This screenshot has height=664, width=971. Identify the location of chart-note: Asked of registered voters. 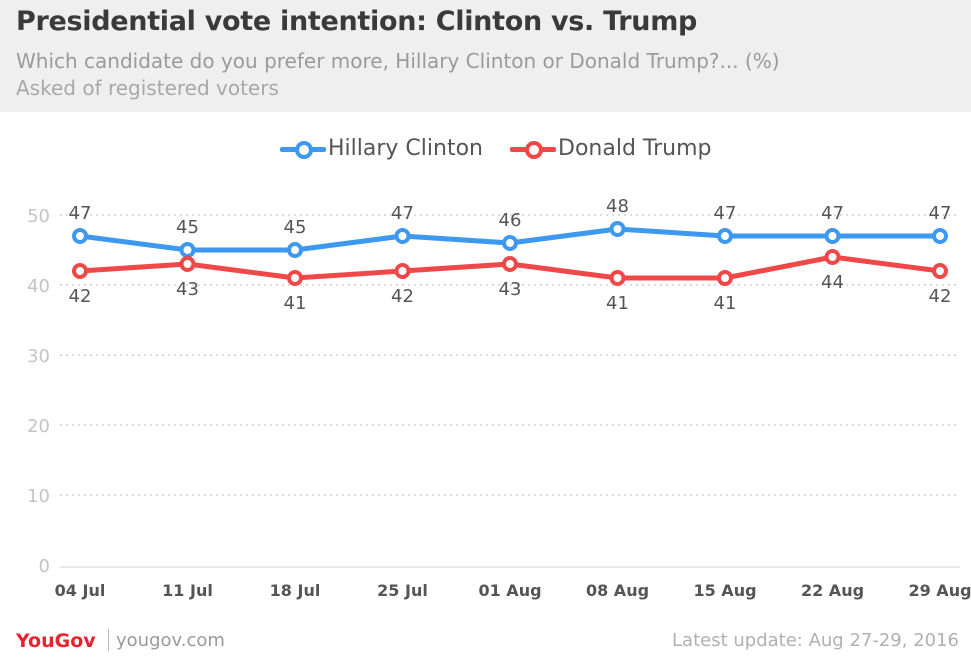
(147, 88).